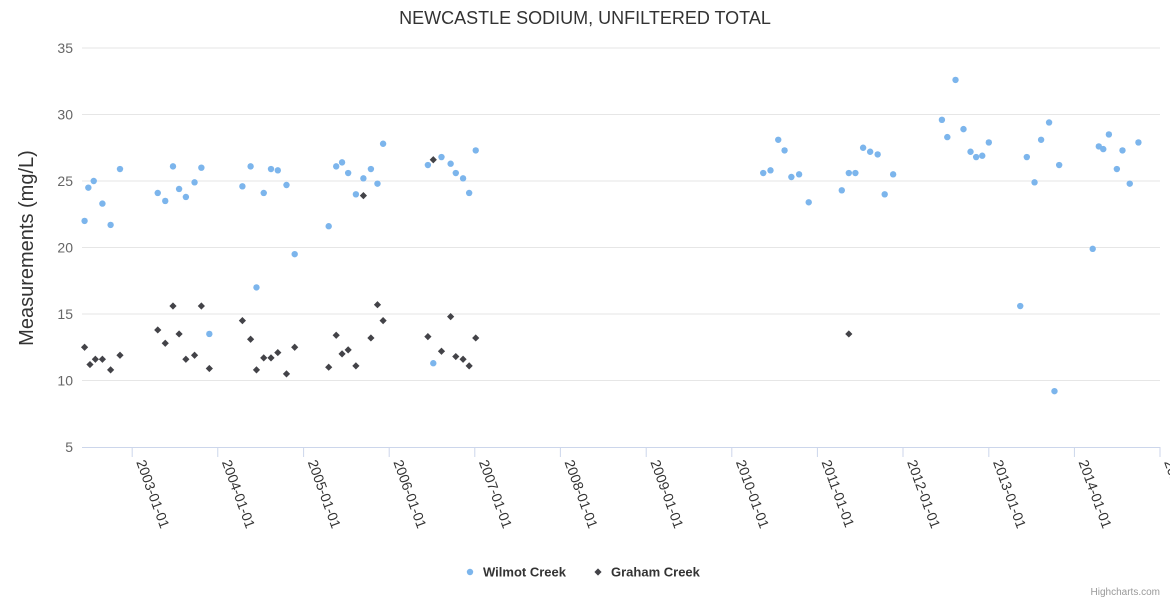 The image size is (1170, 600). I want to click on y-tick-label: 15, so click(65, 314).